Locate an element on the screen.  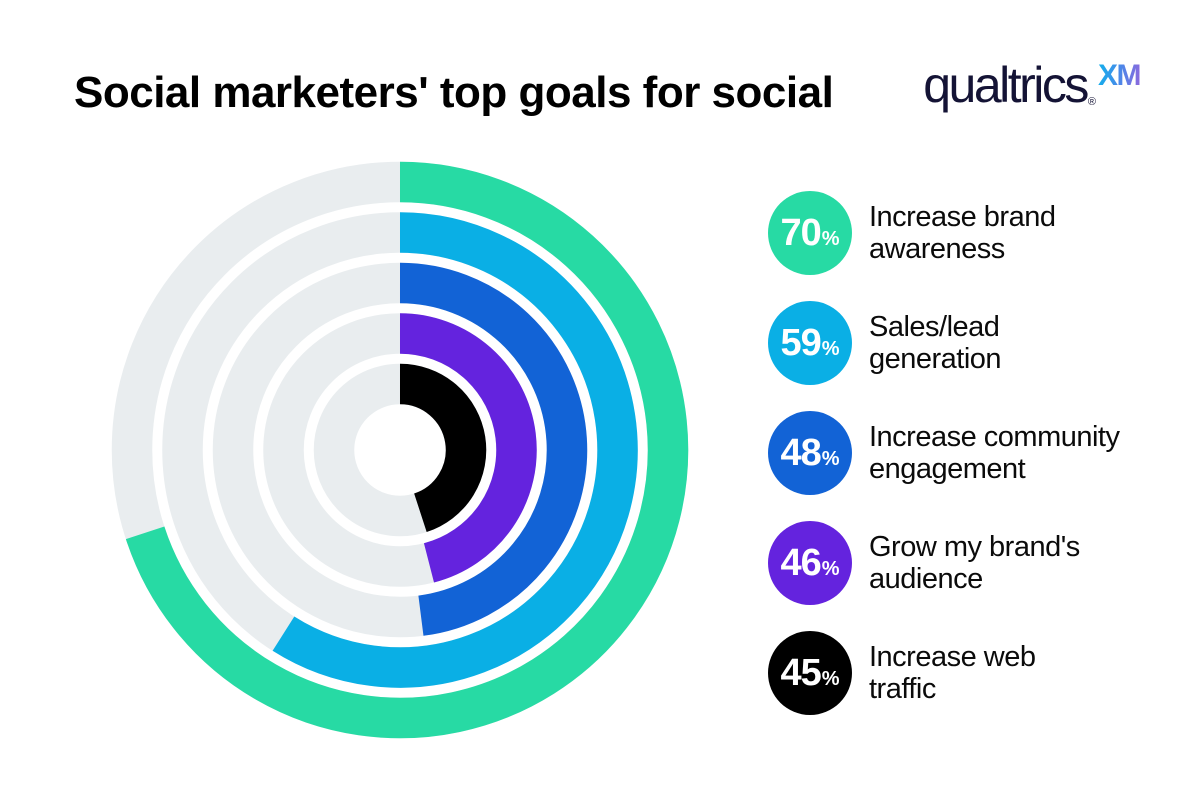
qualtrics-logo: qualtrics®XM is located at coordinates (1032, 85).